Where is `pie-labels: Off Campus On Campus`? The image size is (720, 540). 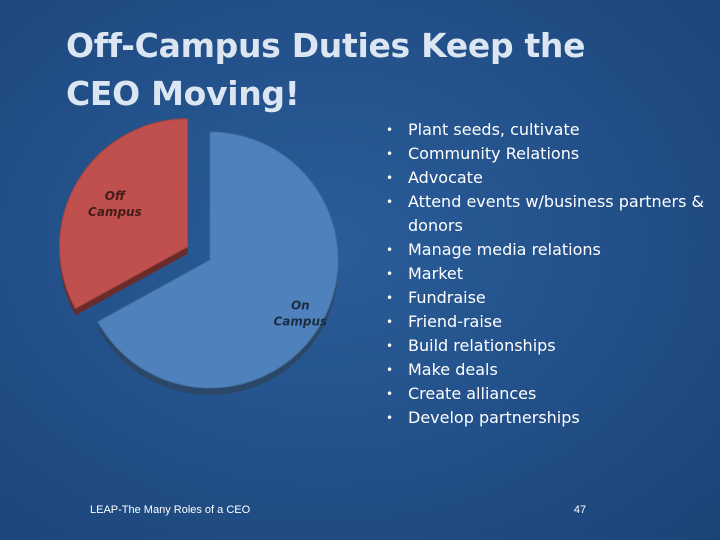
pie-labels: Off Campus On Campus is located at coordinates (207, 259).